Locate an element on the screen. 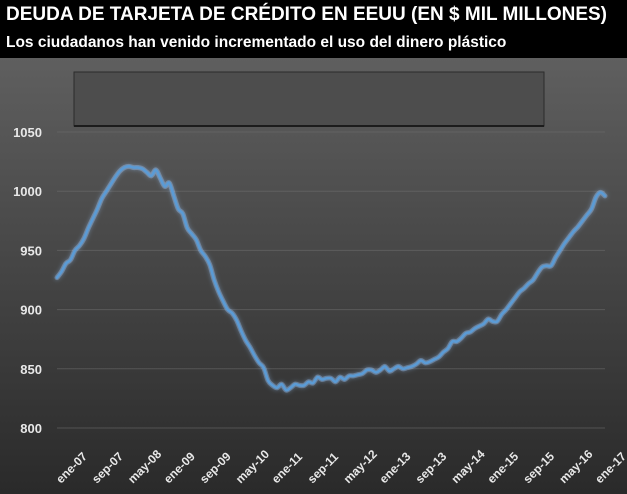 This screenshot has height=494, width=627. x-tick-label: ene-07 is located at coordinates (71, 467).